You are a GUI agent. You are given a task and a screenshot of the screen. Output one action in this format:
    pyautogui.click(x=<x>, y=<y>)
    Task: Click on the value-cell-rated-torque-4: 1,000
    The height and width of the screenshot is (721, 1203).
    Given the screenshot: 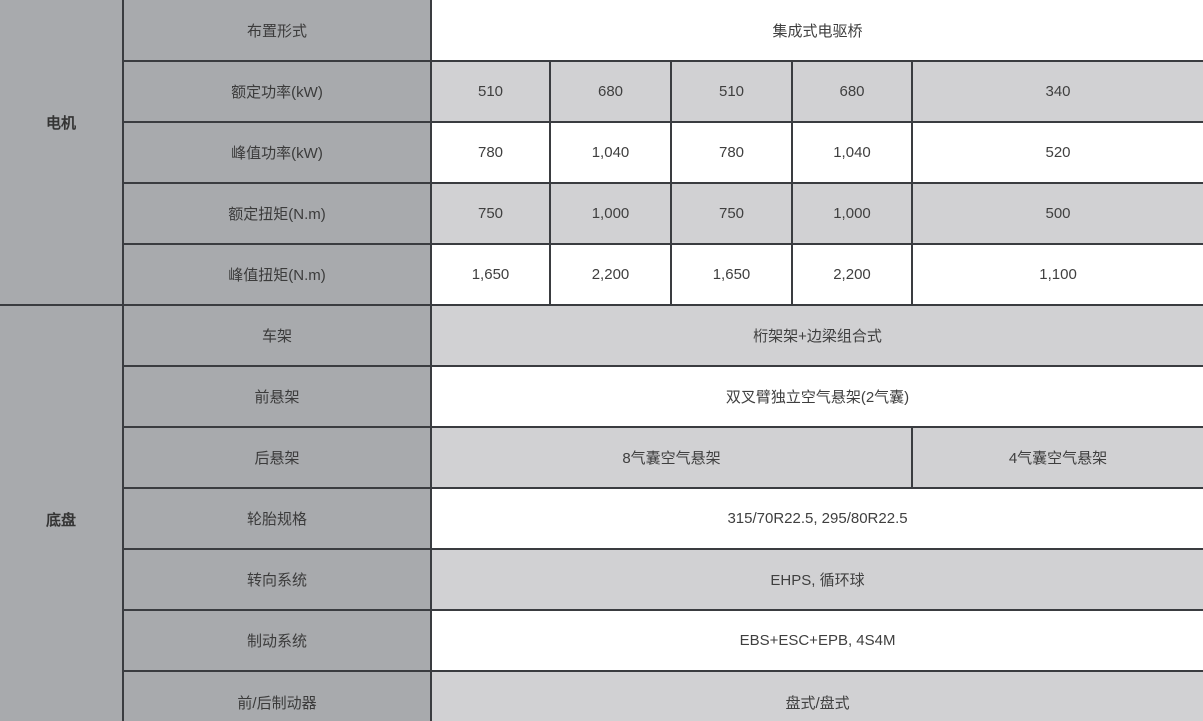 What is the action you would take?
    pyautogui.click(x=852, y=213)
    